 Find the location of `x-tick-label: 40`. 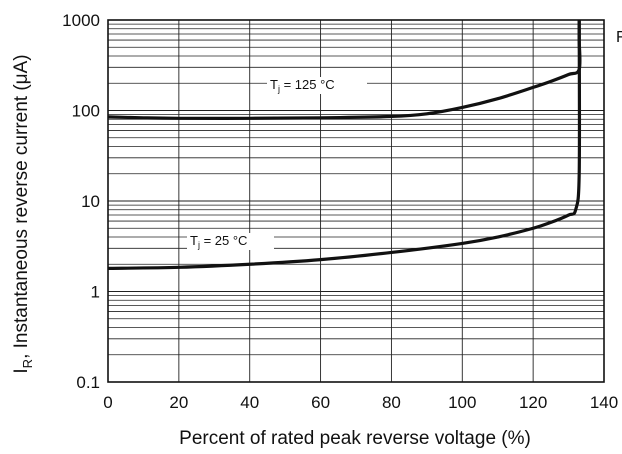

x-tick-label: 40 is located at coordinates (249, 402).